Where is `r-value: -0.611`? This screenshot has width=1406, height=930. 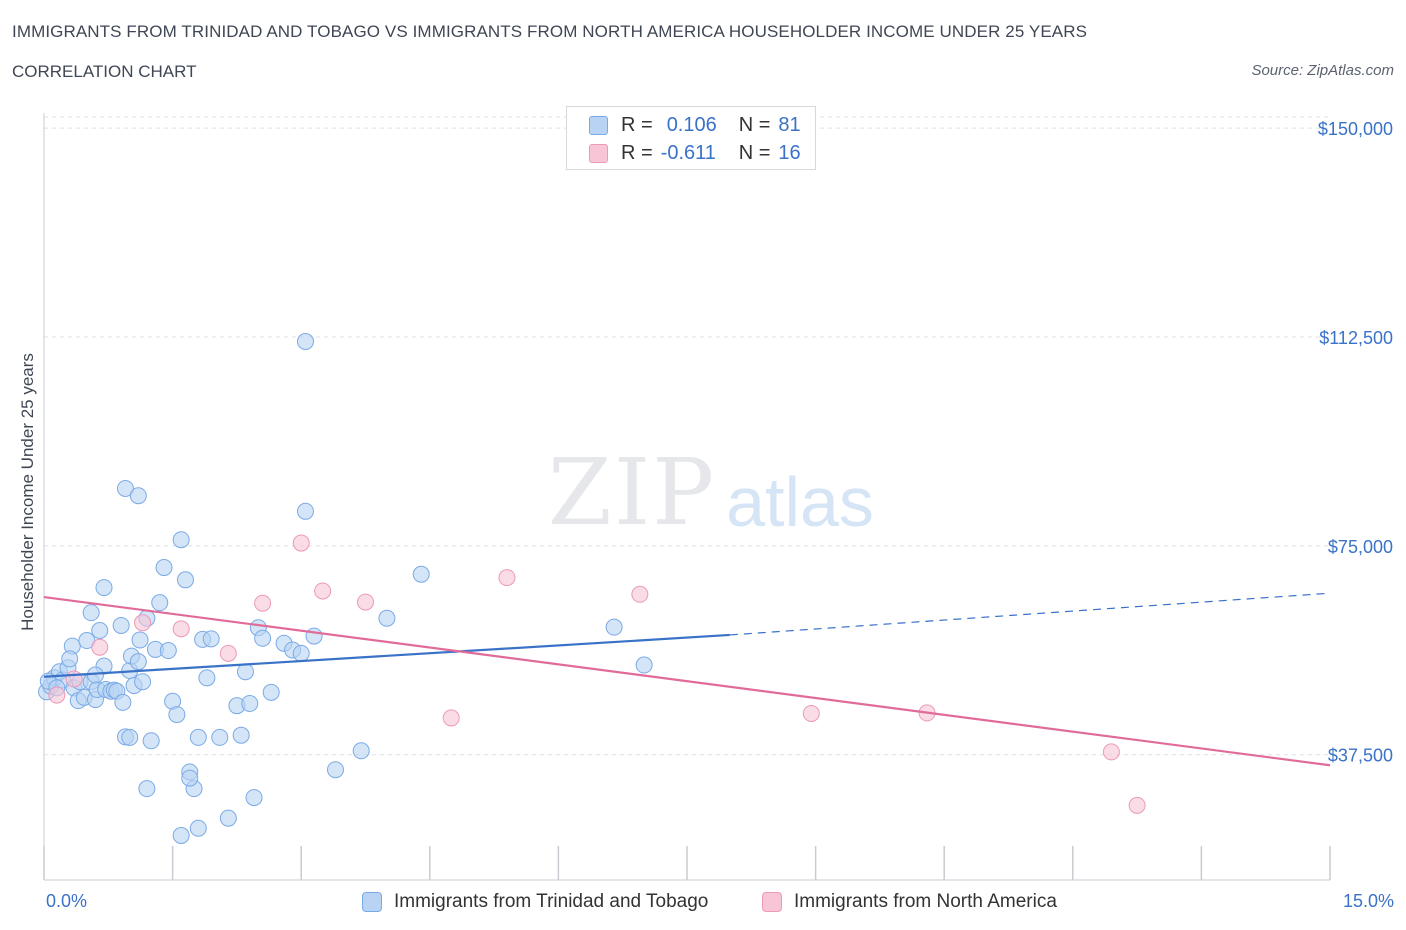
r-value: -0.611 is located at coordinates (688, 152).